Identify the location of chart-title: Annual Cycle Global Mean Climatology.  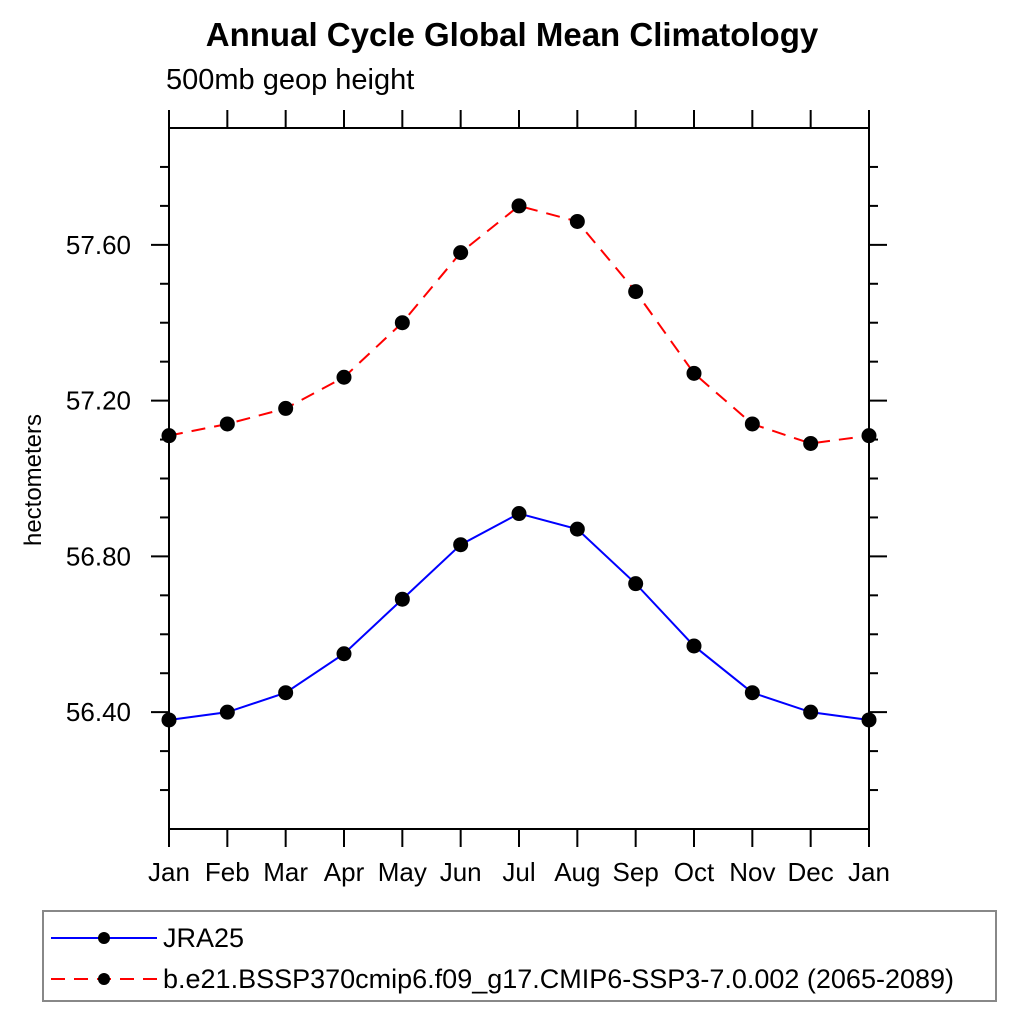
(512, 34).